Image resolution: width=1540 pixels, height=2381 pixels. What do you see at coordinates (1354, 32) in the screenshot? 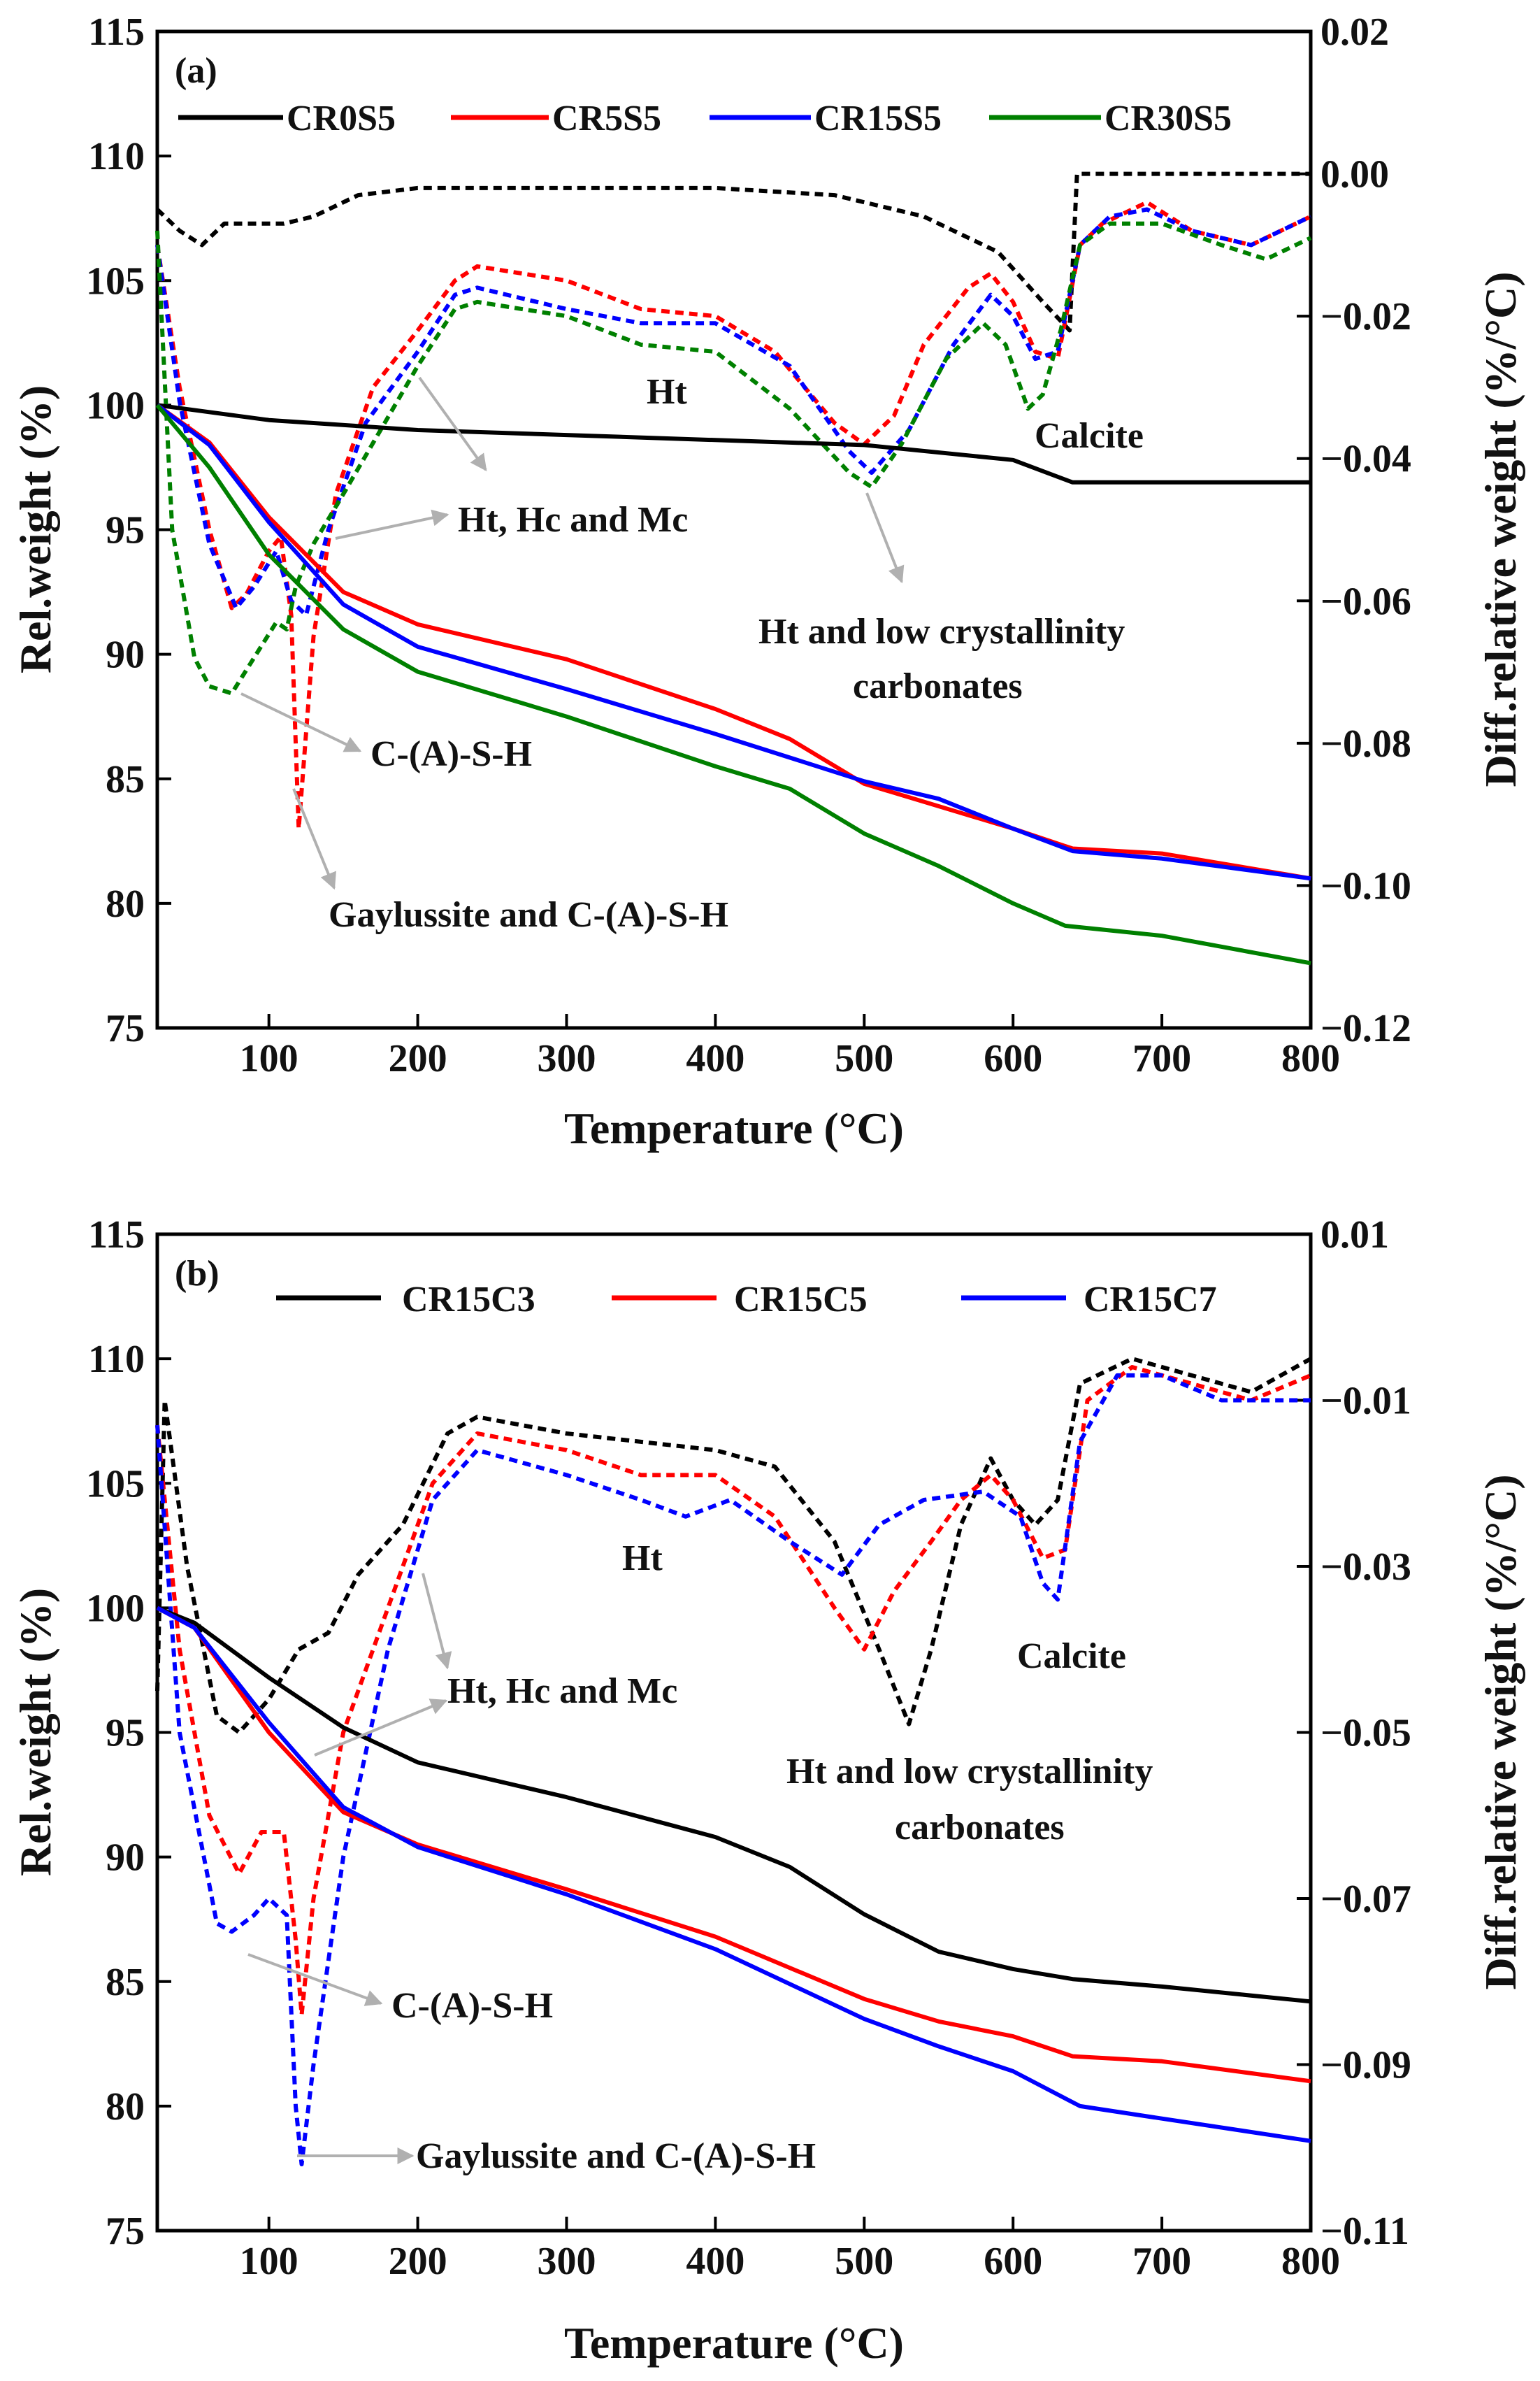
I see `y2-tick-label: 0.02` at bounding box center [1354, 32].